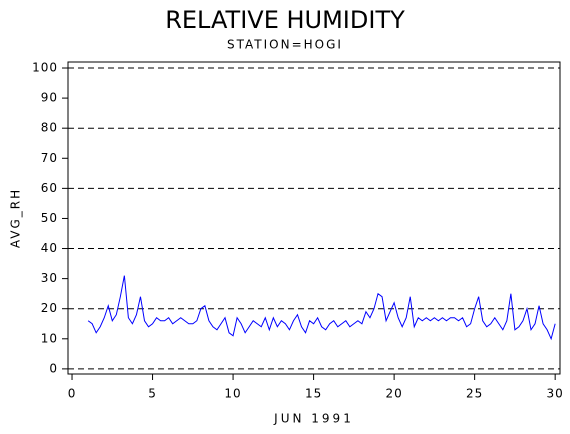  Describe the element at coordinates (45, 68) in the screenshot. I see `y-tick-label: 100` at that location.